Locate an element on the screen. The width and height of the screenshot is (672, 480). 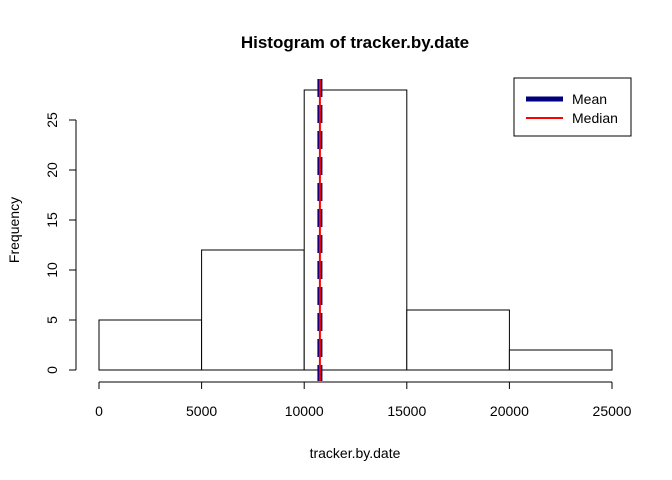
chart-title: Histogram of tracker.by.date is located at coordinates (355, 42).